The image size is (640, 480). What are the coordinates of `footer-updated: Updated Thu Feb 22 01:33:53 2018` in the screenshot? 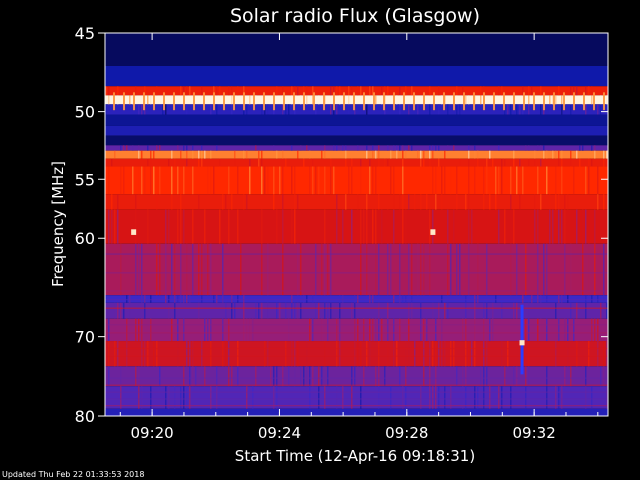 It's located at (73, 474).